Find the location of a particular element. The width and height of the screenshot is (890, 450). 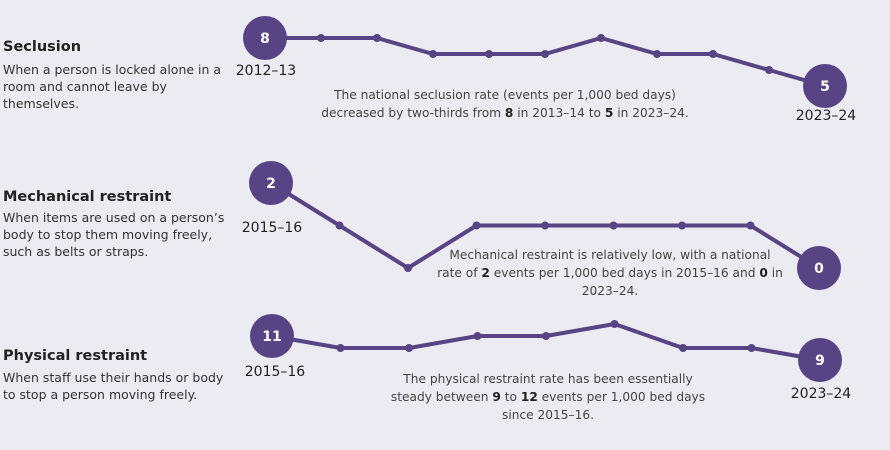

start-value-label: 8 is located at coordinates (265, 39).